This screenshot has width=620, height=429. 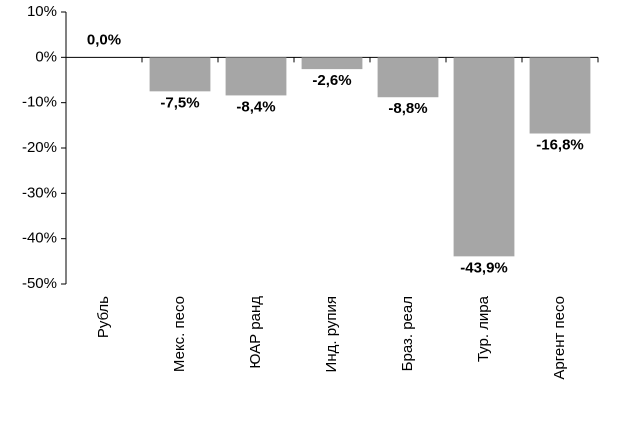 What do you see at coordinates (179, 334) in the screenshot?
I see `x-tick-label: Мекс. песо` at bounding box center [179, 334].